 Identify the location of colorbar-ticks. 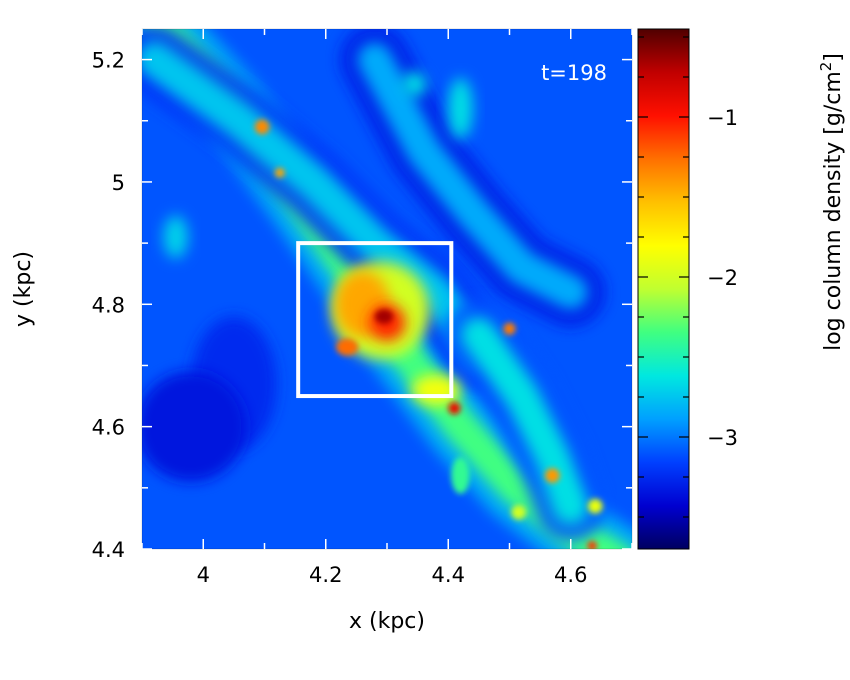
(663, 277).